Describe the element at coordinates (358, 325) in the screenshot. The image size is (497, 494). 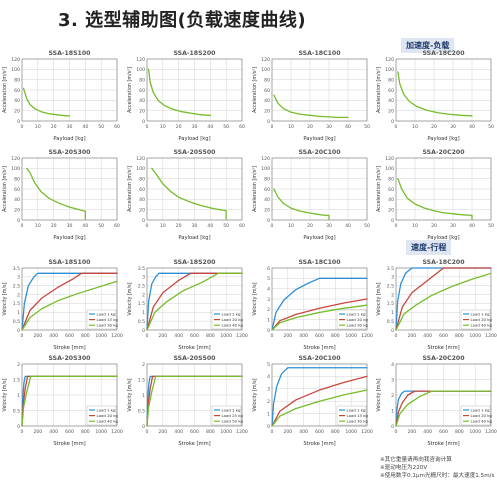
I see `legend-label: Load 30 kg` at that location.